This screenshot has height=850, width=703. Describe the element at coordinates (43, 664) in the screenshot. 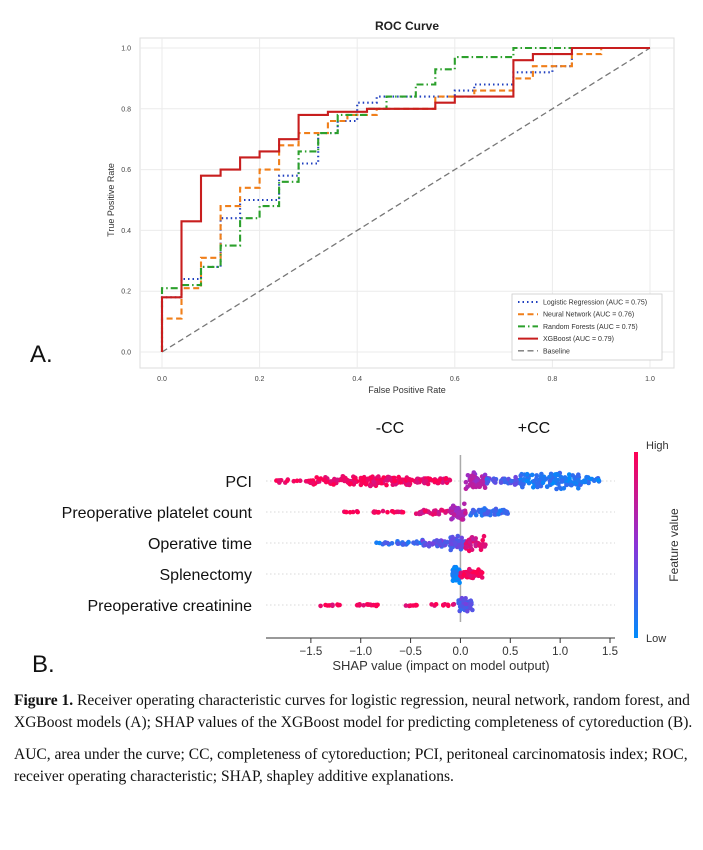

I see `panel-label-b: B.` at that location.